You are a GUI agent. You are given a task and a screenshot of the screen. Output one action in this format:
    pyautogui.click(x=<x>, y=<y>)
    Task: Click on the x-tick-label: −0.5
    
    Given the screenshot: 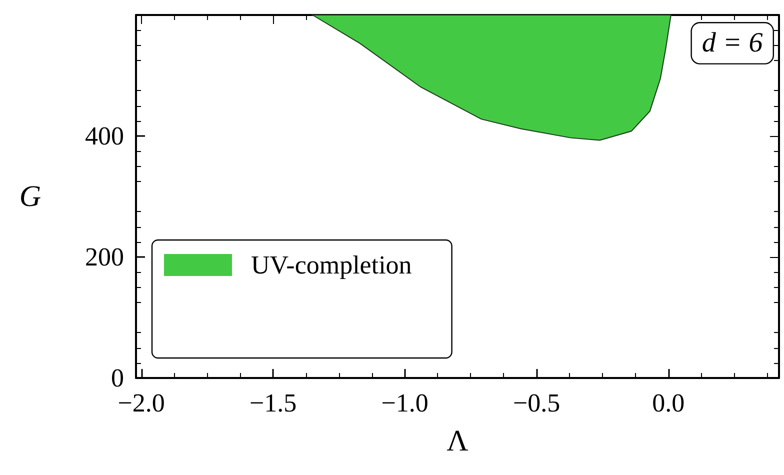 What is the action you would take?
    pyautogui.click(x=536, y=403)
    